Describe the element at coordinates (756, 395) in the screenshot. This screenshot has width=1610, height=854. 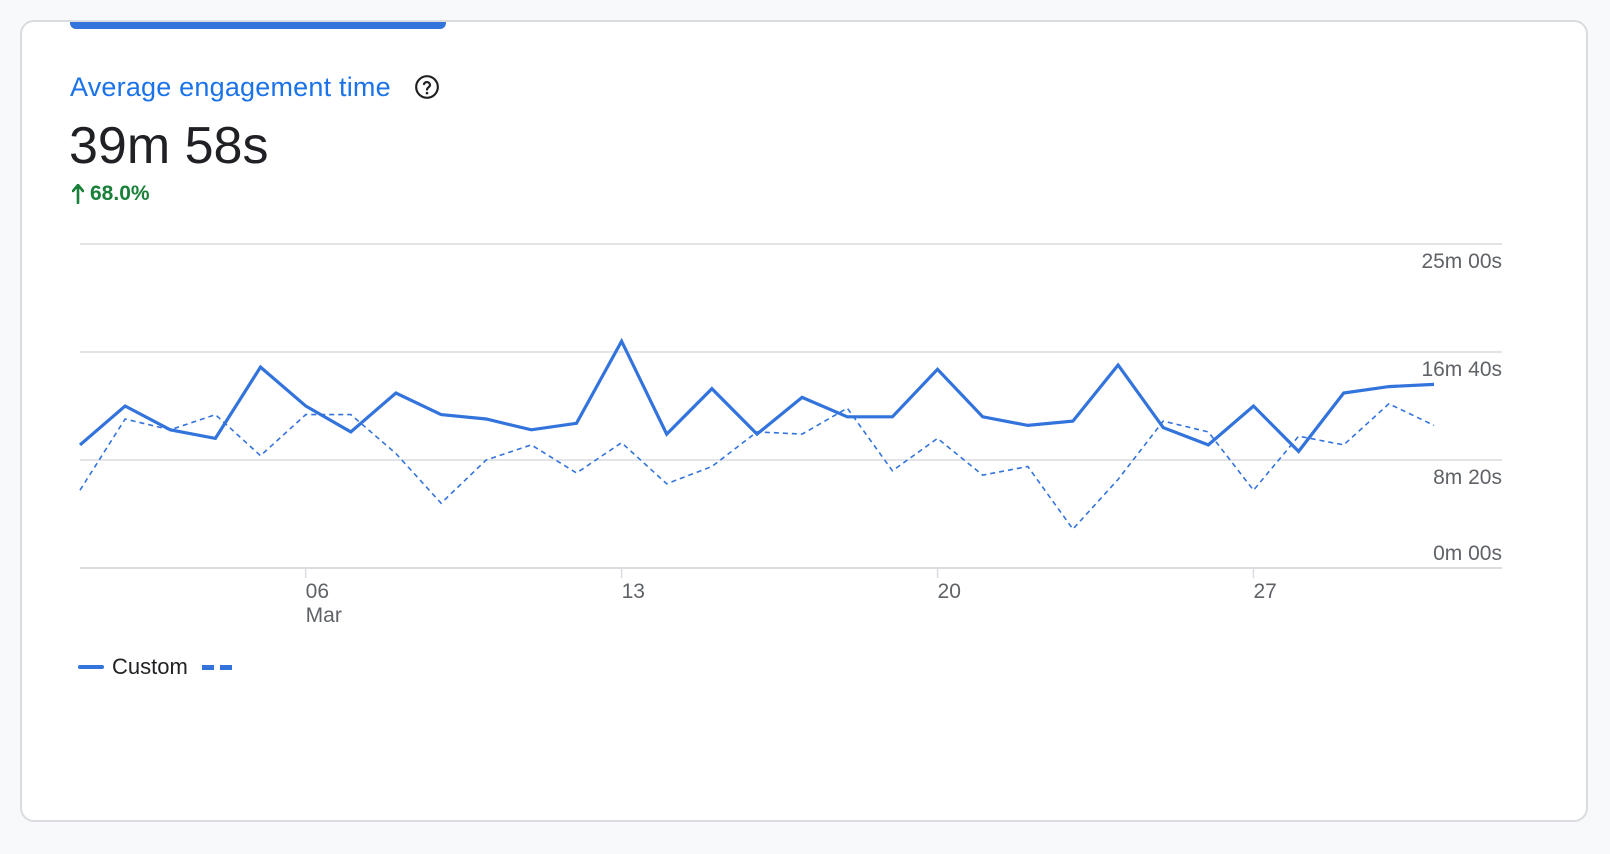
I see `series-line-custom` at that location.